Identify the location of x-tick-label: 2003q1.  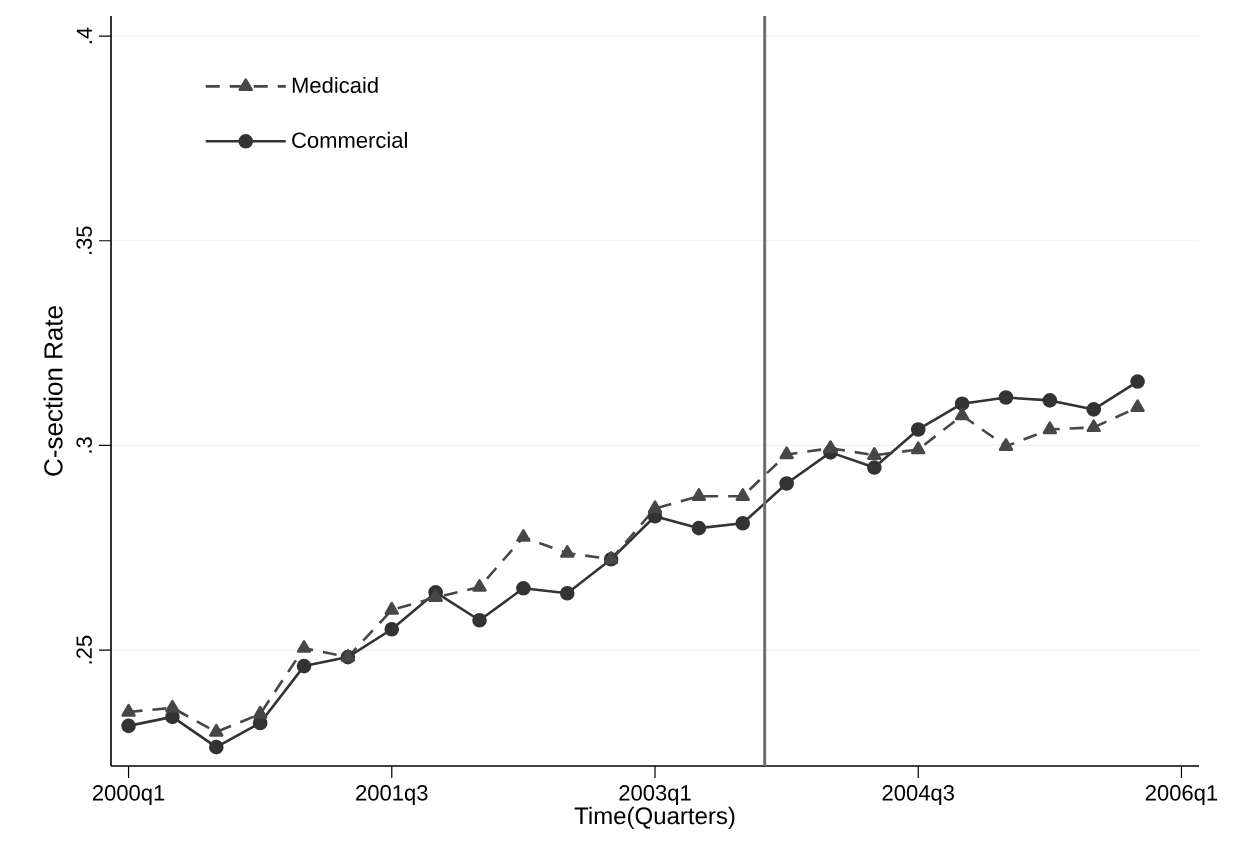
(655, 795).